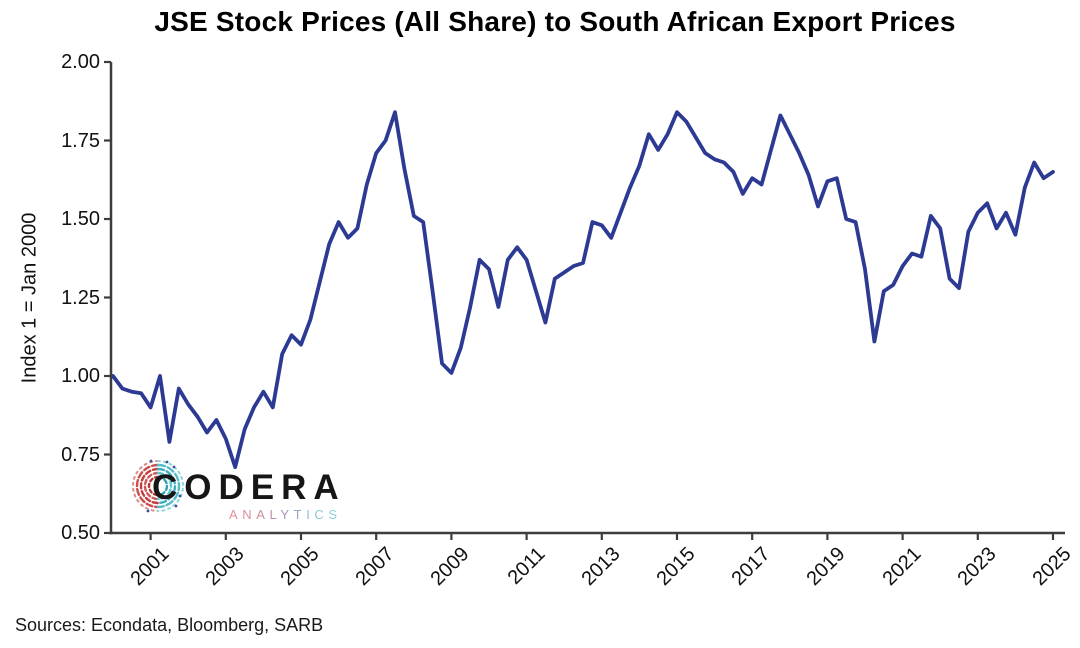 This screenshot has width=1080, height=648. Describe the element at coordinates (80, 297) in the screenshot. I see `y-tick-label: 1.25` at that location.